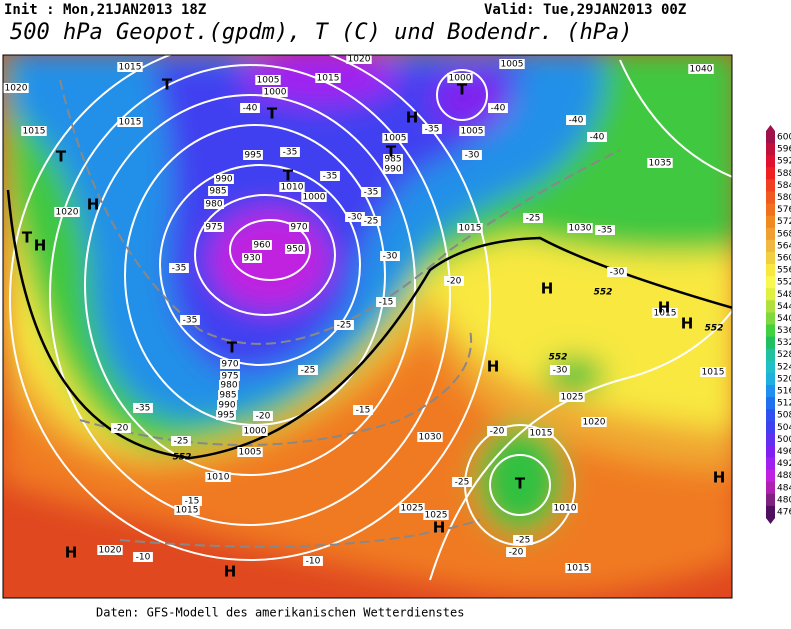  Describe the element at coordinates (784, 452) in the screenshot. I see `colorbar-label: 496` at that location.